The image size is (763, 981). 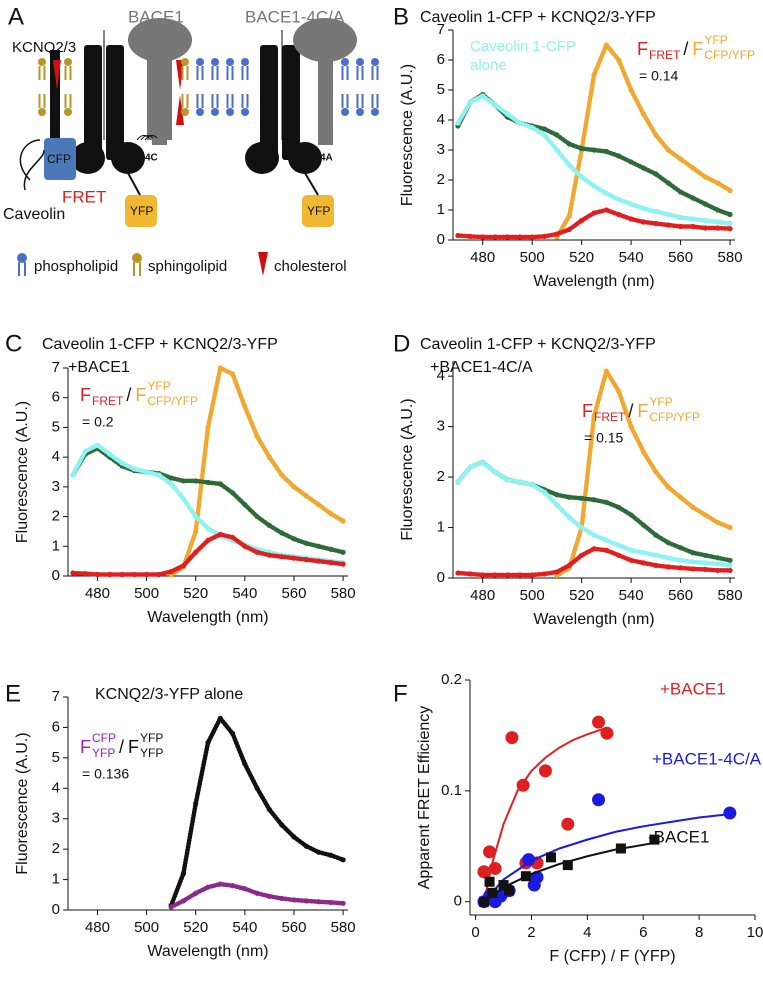 What do you see at coordinates (424, 798) in the screenshot?
I see `y-axis-label: Apparent FRET Efficiency` at bounding box center [424, 798].